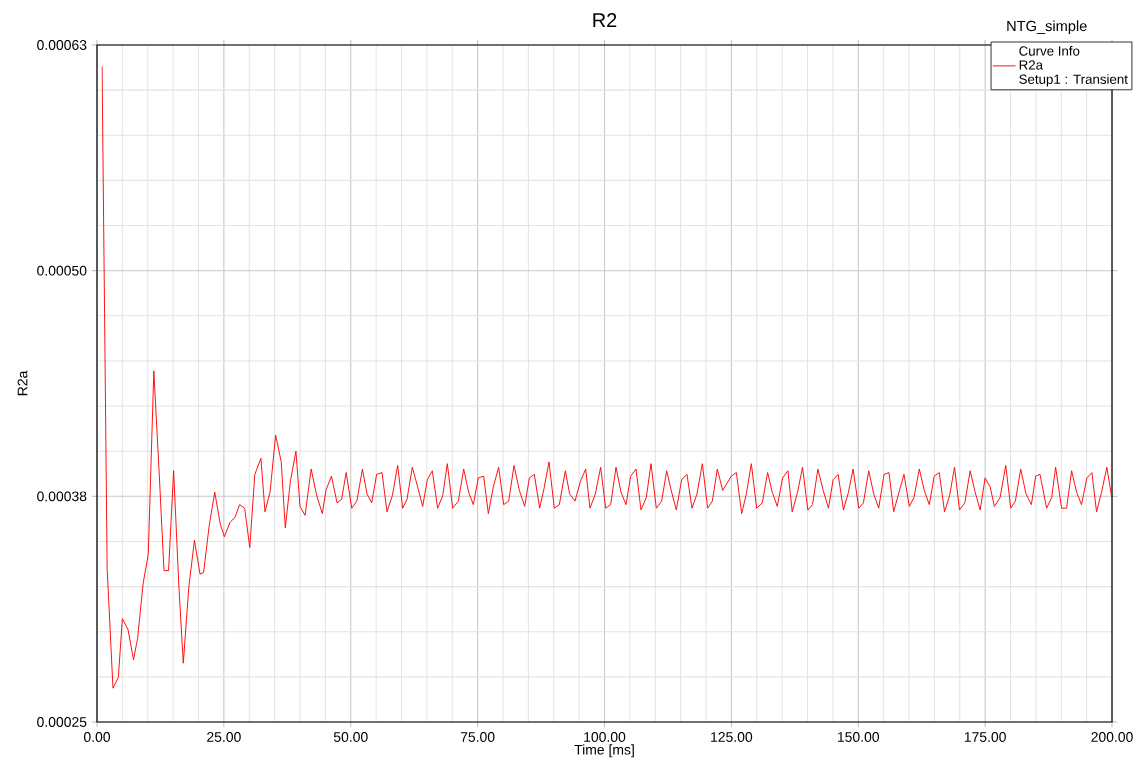 This screenshot has height=767, width=1140. I want to click on x-tick-label: 200.00, so click(1112, 737).